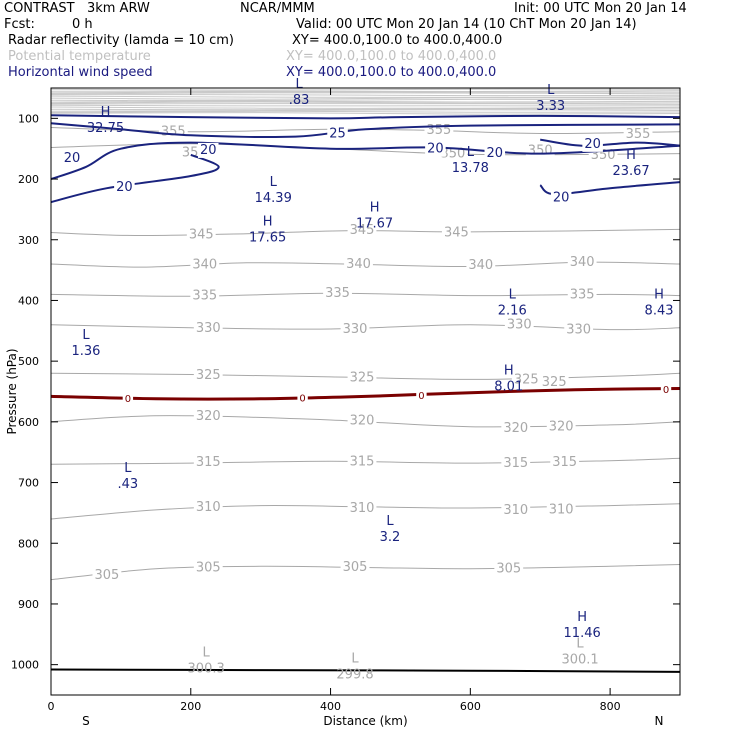 The image size is (740, 740). I want to click on extremum-value: 11.46, so click(582, 633).